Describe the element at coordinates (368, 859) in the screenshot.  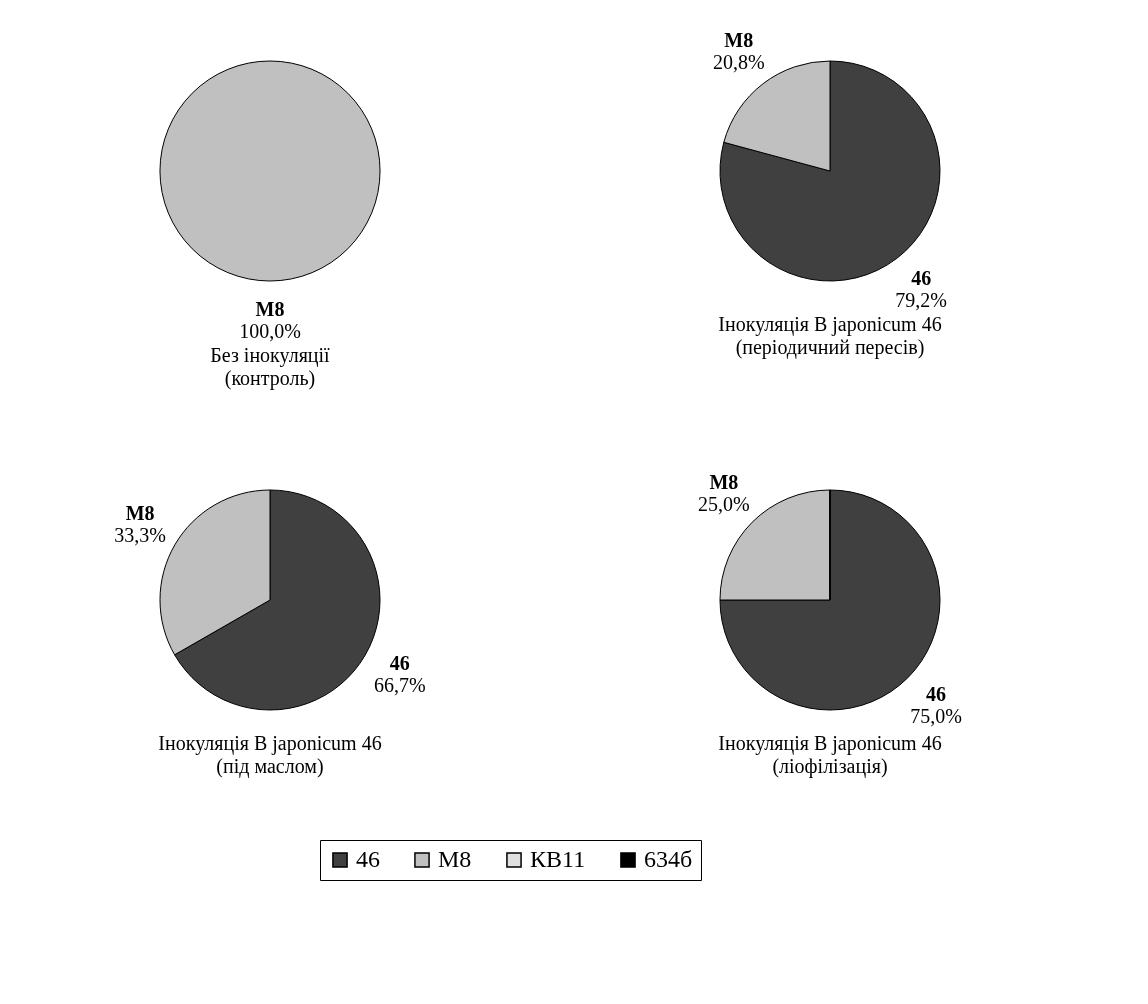
I see `legend-label: 46` at that location.